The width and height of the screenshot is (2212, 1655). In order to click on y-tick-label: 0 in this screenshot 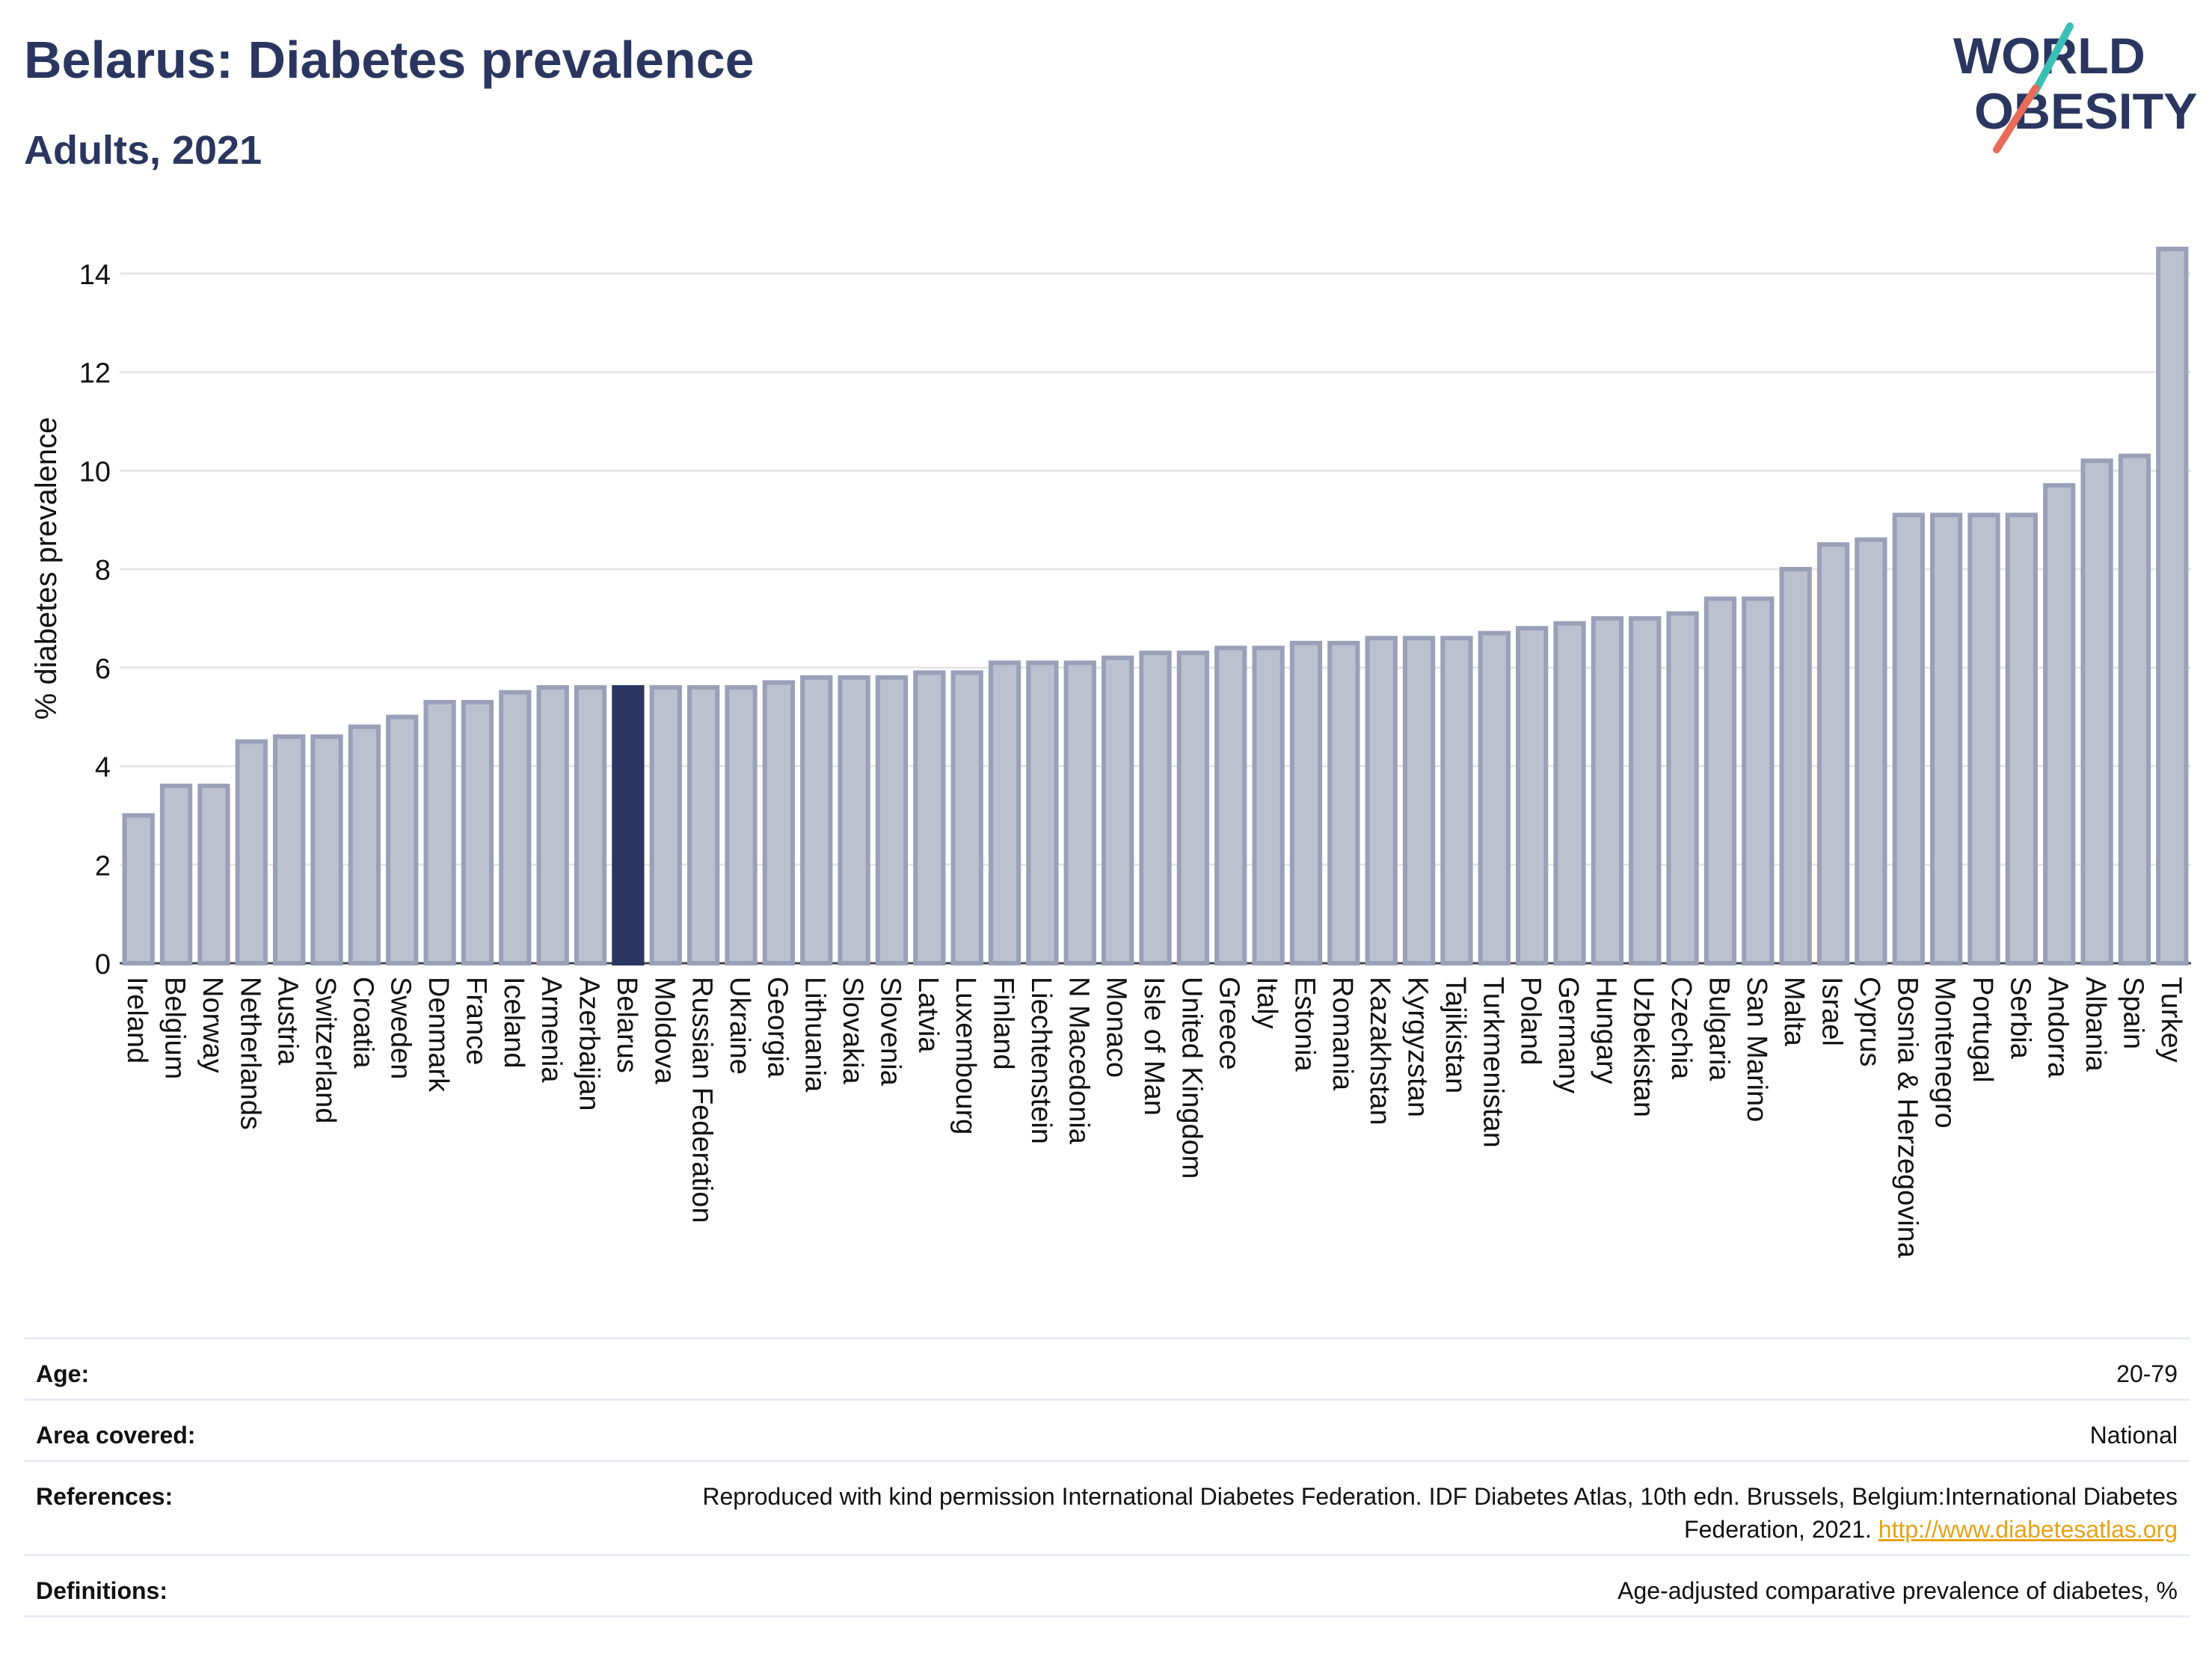, I will do `click(103, 964)`.